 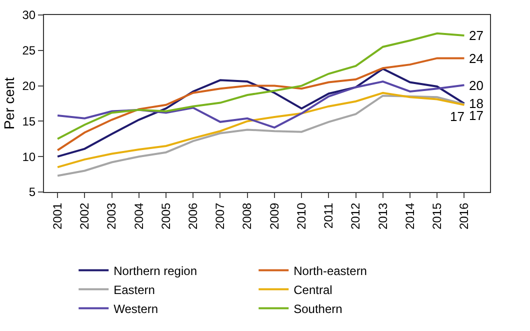 I want to click on y-tick-label: 30, so click(x=29, y=15).